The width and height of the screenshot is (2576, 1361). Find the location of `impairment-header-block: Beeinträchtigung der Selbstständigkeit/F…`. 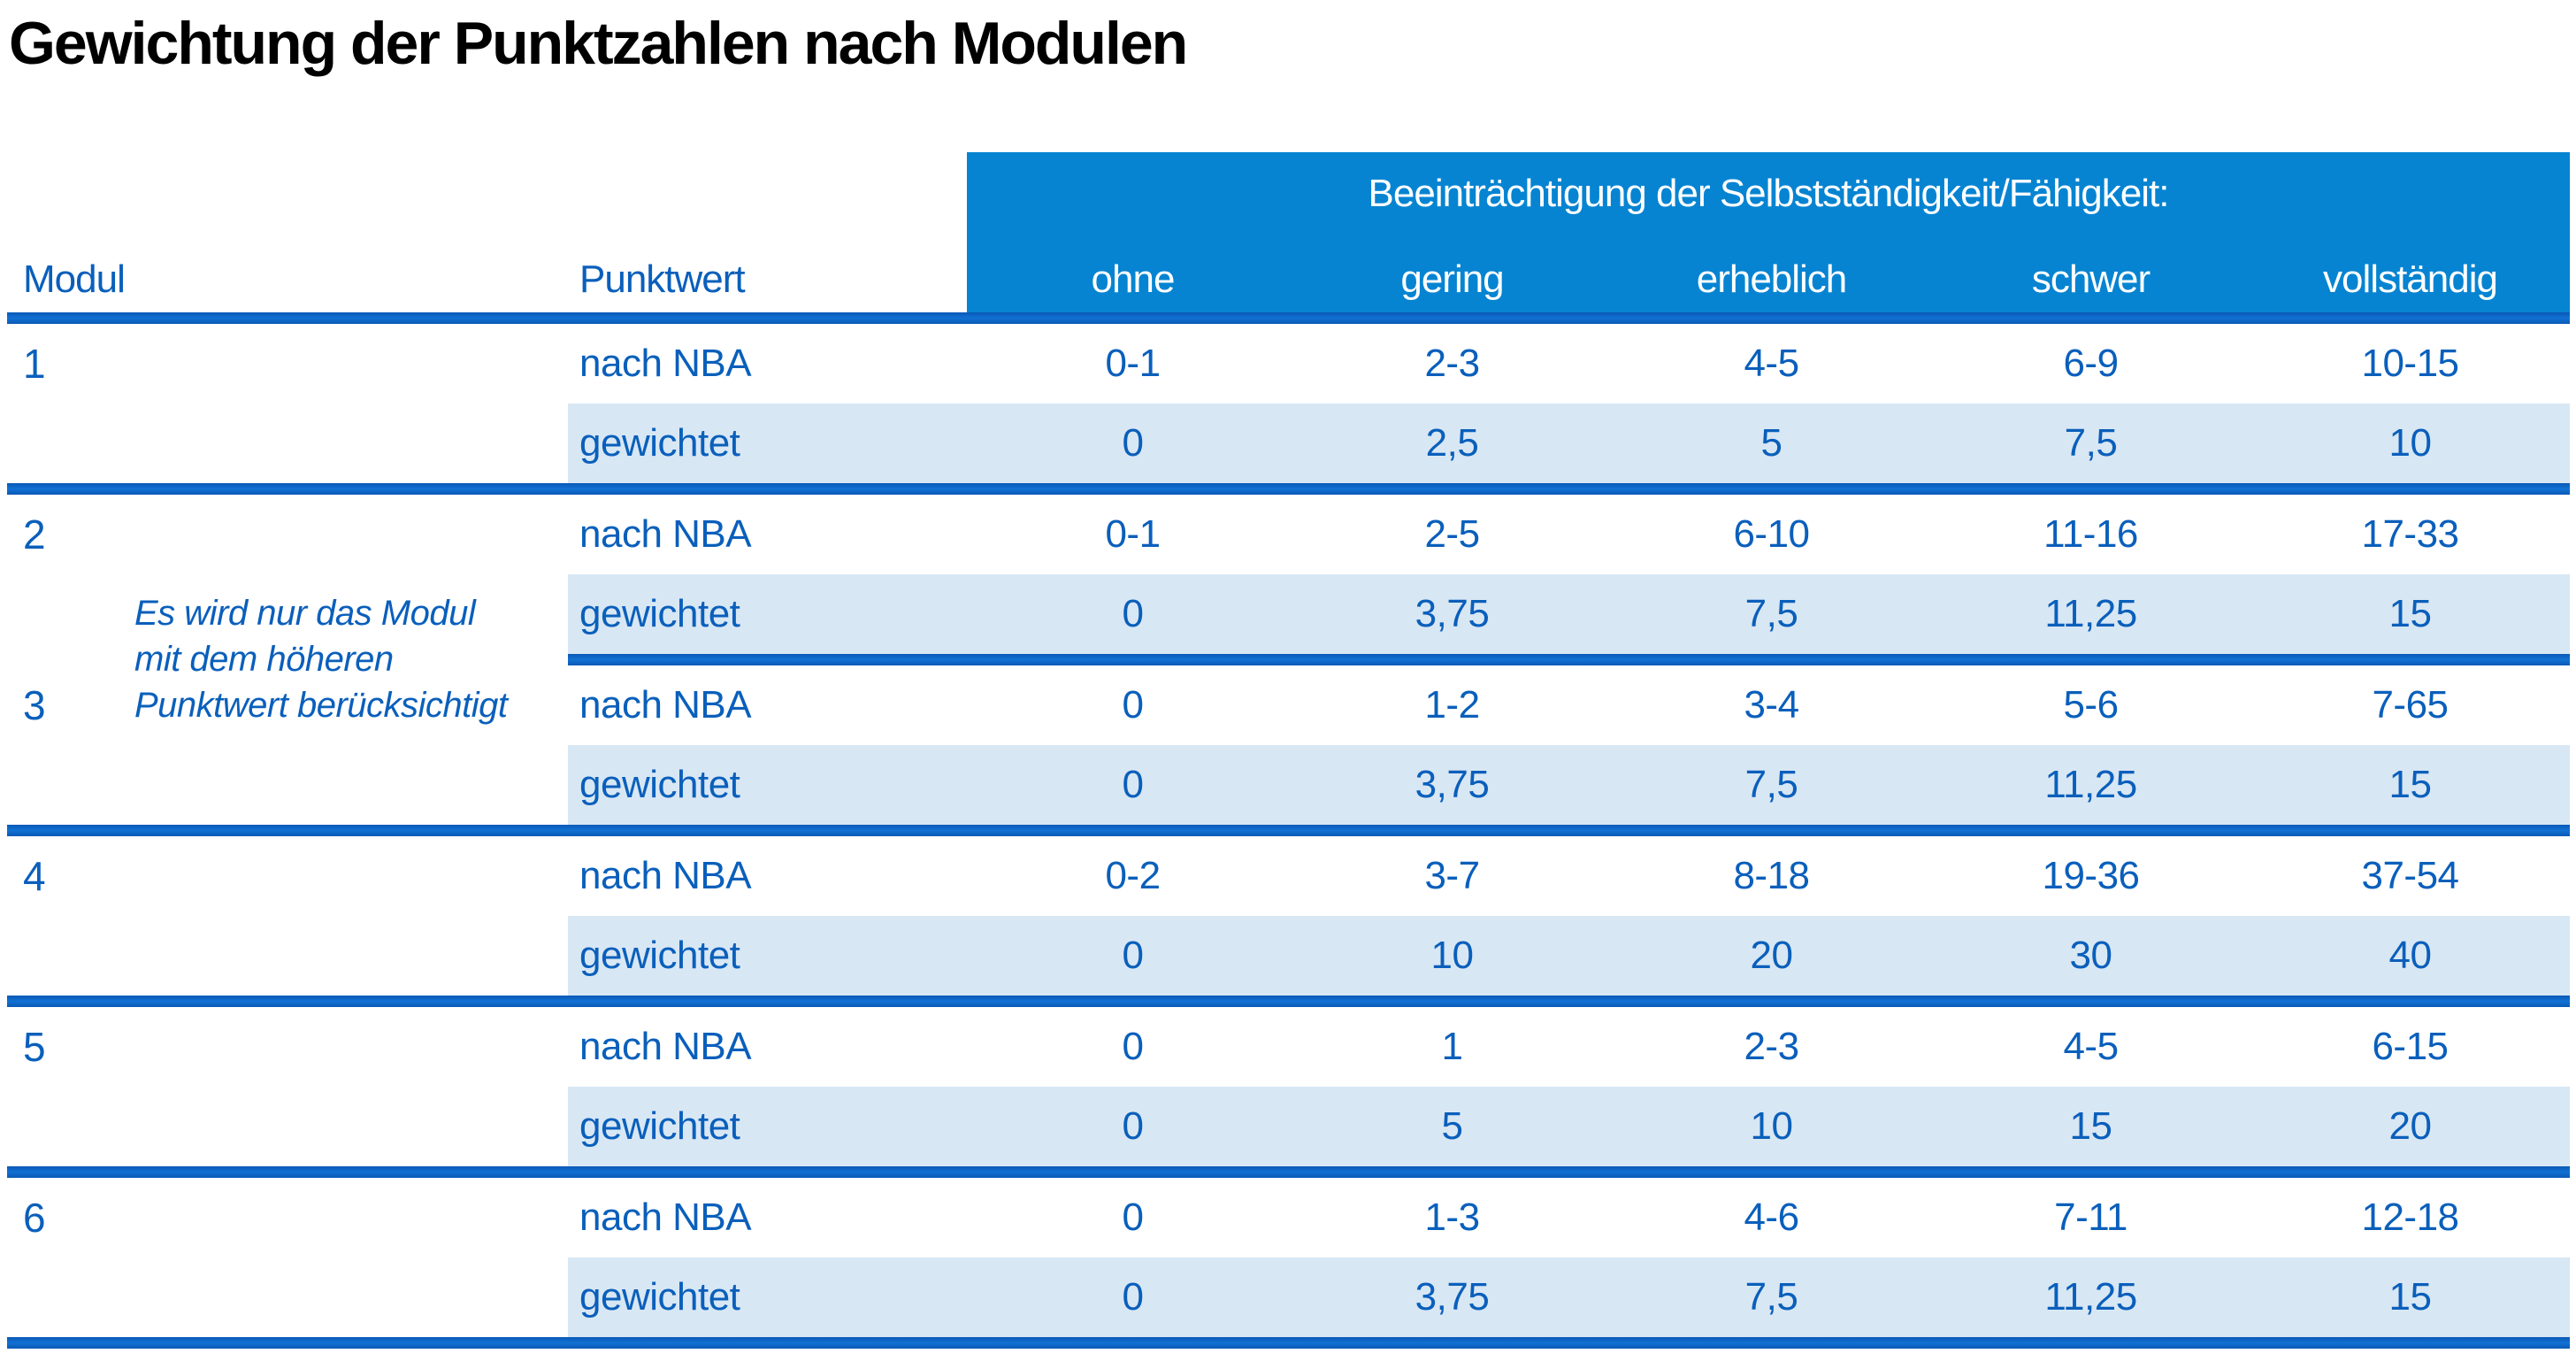

impairment-header-block: Beeinträchtigung der Selbstständigkeit/F… is located at coordinates (1768, 232).